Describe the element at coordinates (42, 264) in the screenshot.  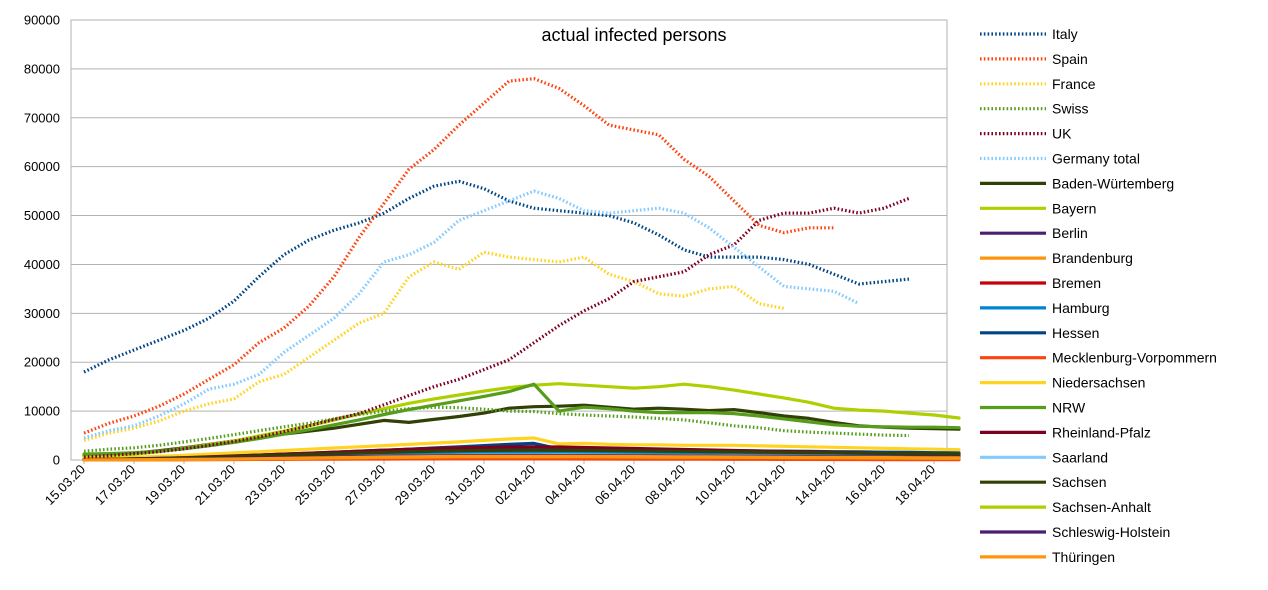
I see `y-tick-label: 40000` at that location.